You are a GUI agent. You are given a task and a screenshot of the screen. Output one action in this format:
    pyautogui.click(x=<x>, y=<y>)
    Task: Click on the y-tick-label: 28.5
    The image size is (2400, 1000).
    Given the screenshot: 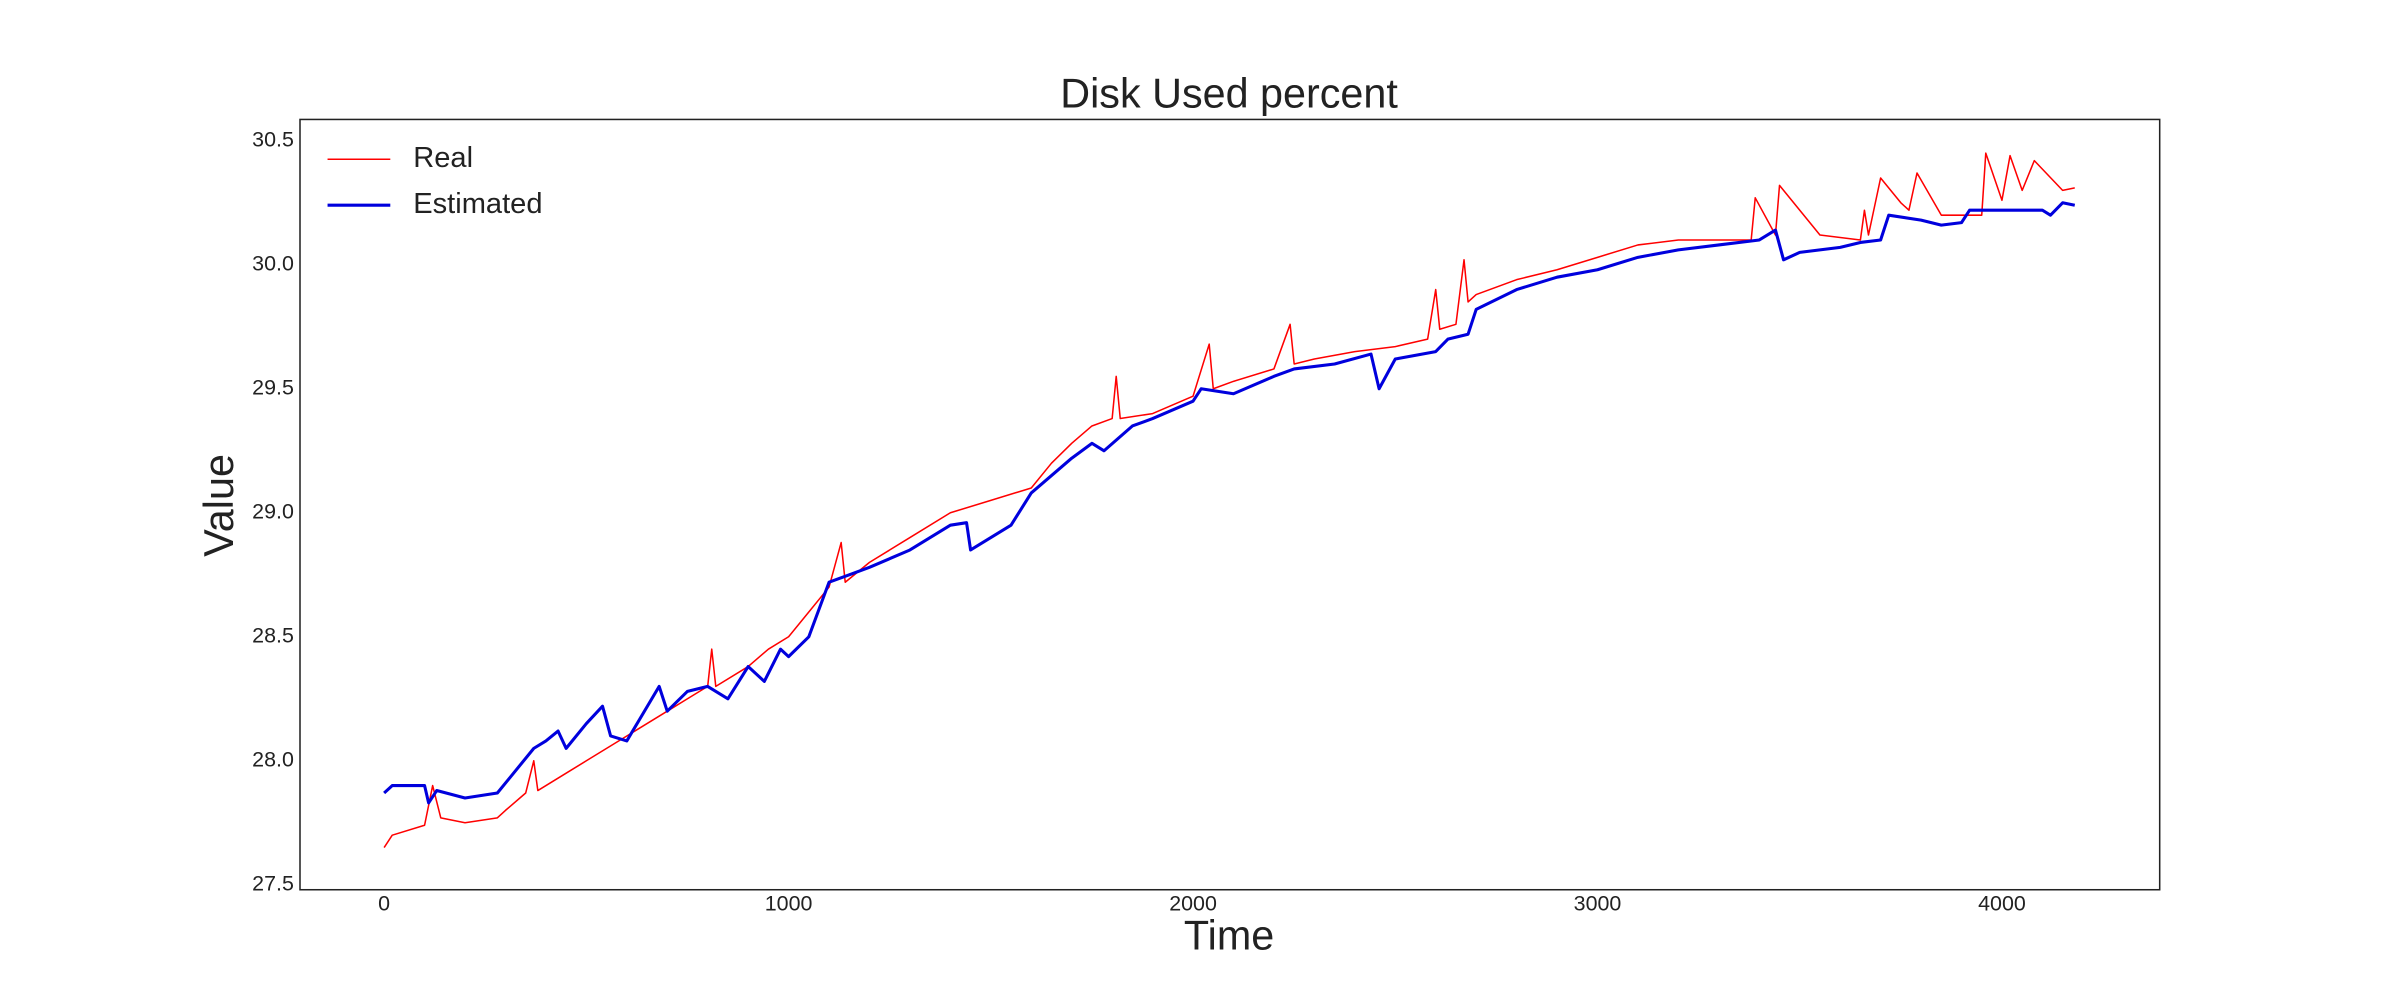 What is the action you would take?
    pyautogui.click(x=273, y=635)
    